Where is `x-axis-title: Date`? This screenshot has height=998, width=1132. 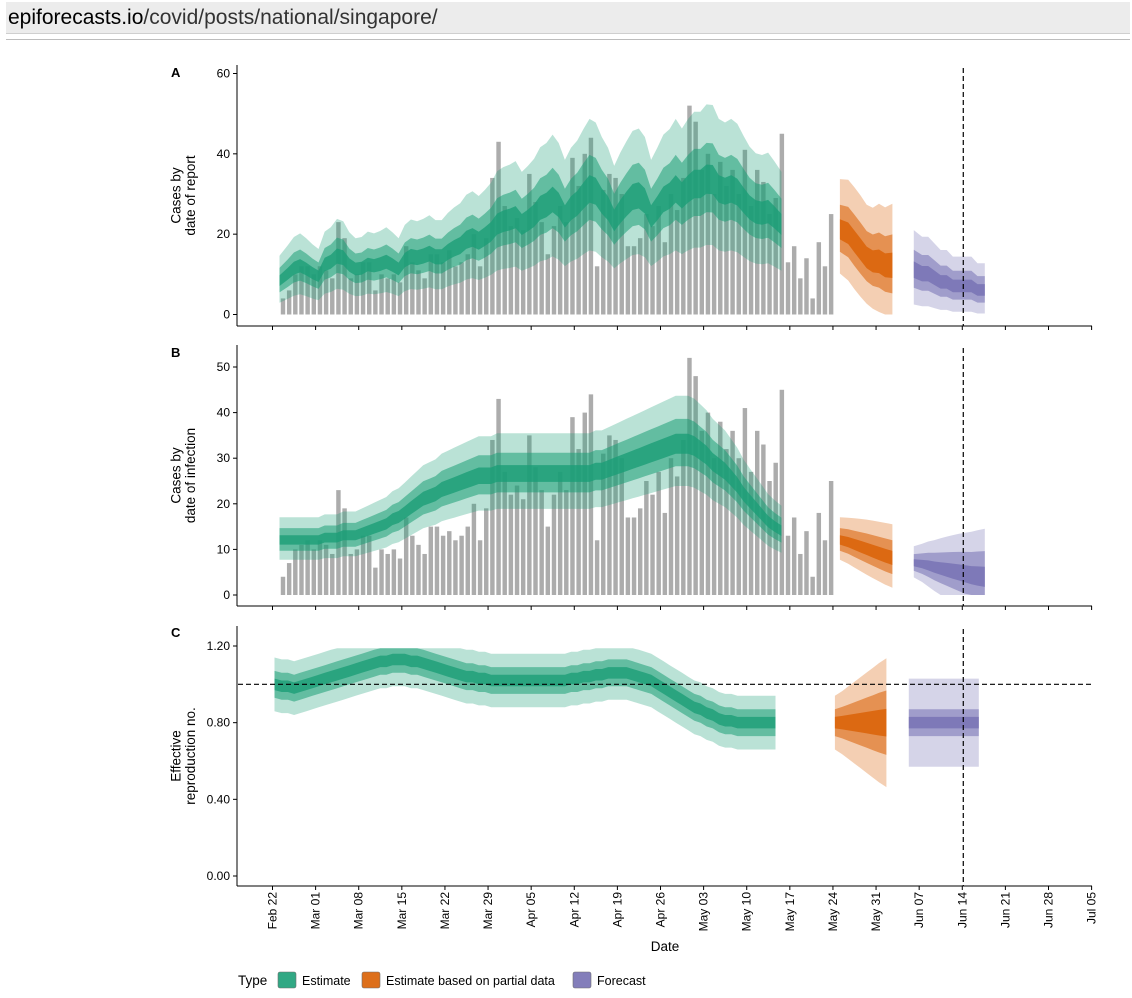
x-axis-title: Date is located at coordinates (665, 946).